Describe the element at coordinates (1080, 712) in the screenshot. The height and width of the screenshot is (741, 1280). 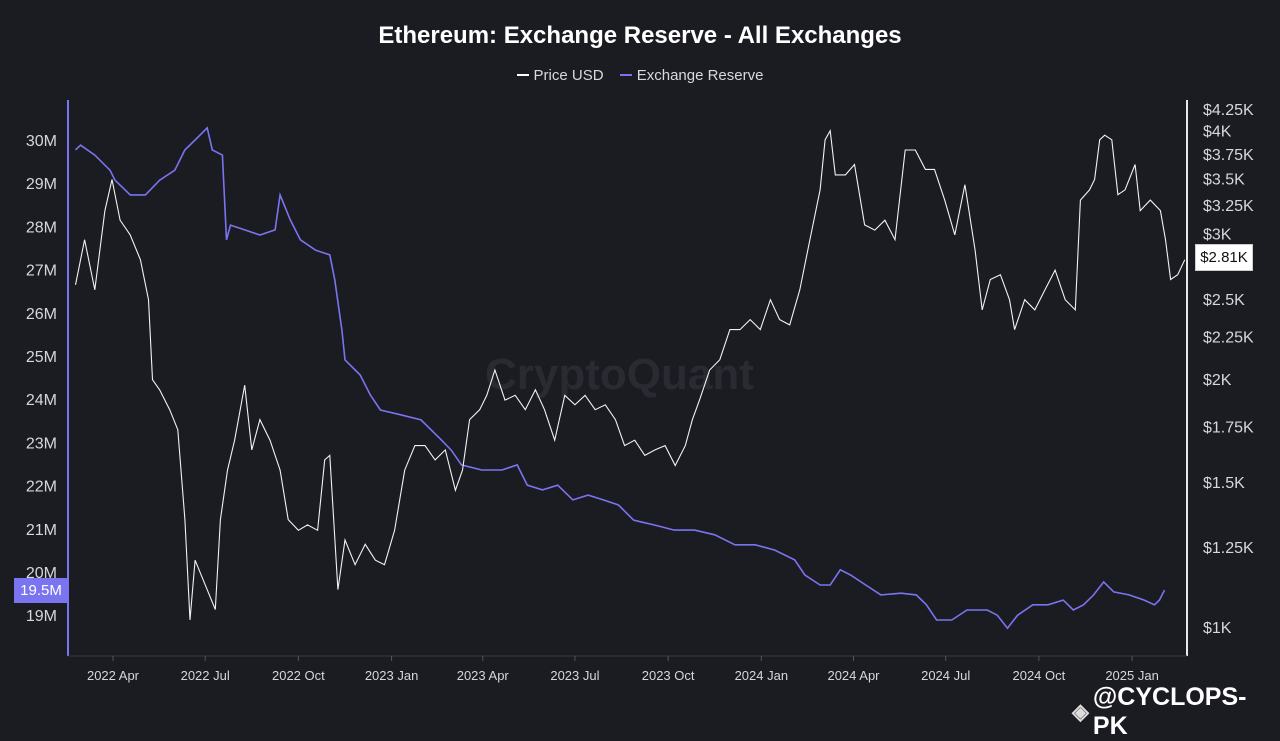
I see `diamond-logo-icon: ◈` at that location.